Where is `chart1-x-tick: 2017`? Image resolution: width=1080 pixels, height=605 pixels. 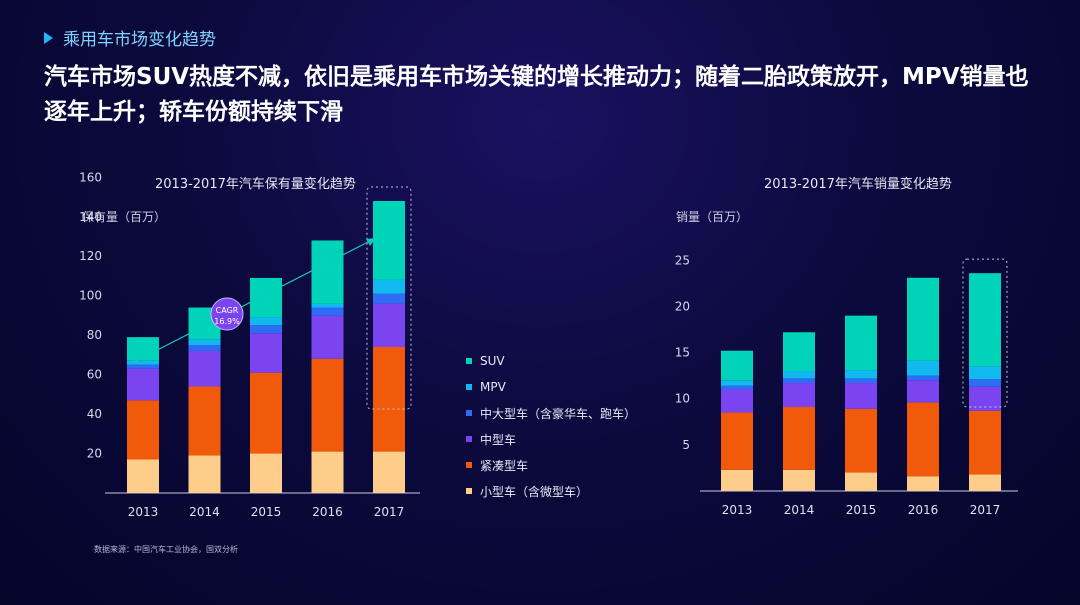
chart1-x-tick: 2017 is located at coordinates (389, 512).